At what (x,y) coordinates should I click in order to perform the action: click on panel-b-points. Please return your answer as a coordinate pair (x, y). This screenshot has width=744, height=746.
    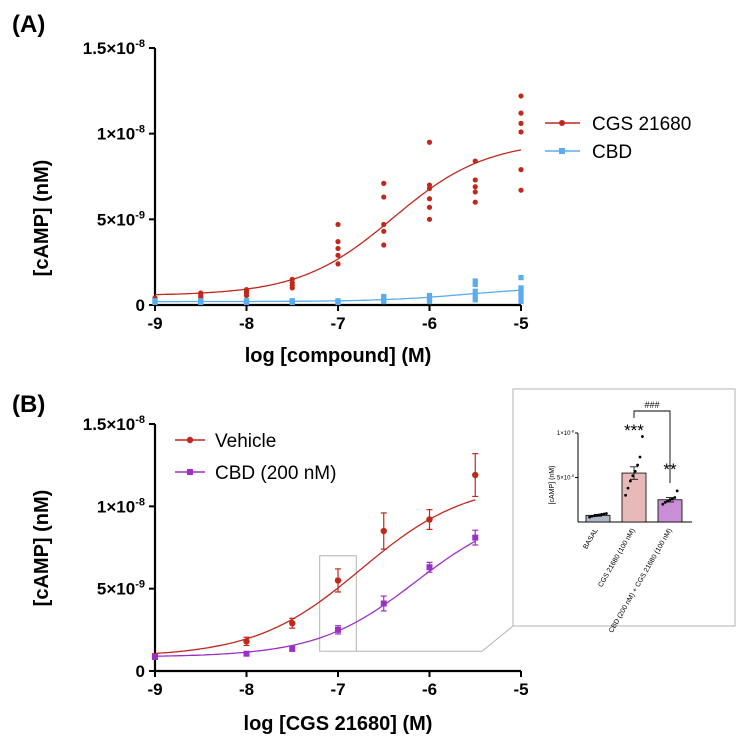
    Looking at the image, I should click on (315, 557).